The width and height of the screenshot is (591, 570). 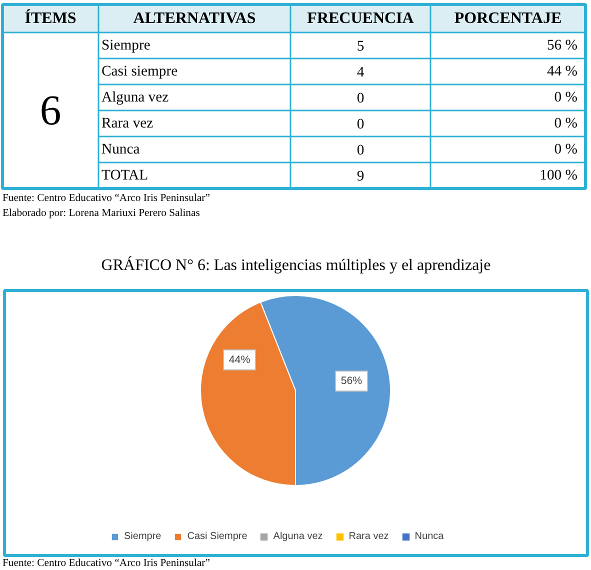 I want to click on chart-title: GRÁFICO N° 6: Las inteligencias múltiples y el aprendizaje, so click(x=296, y=265).